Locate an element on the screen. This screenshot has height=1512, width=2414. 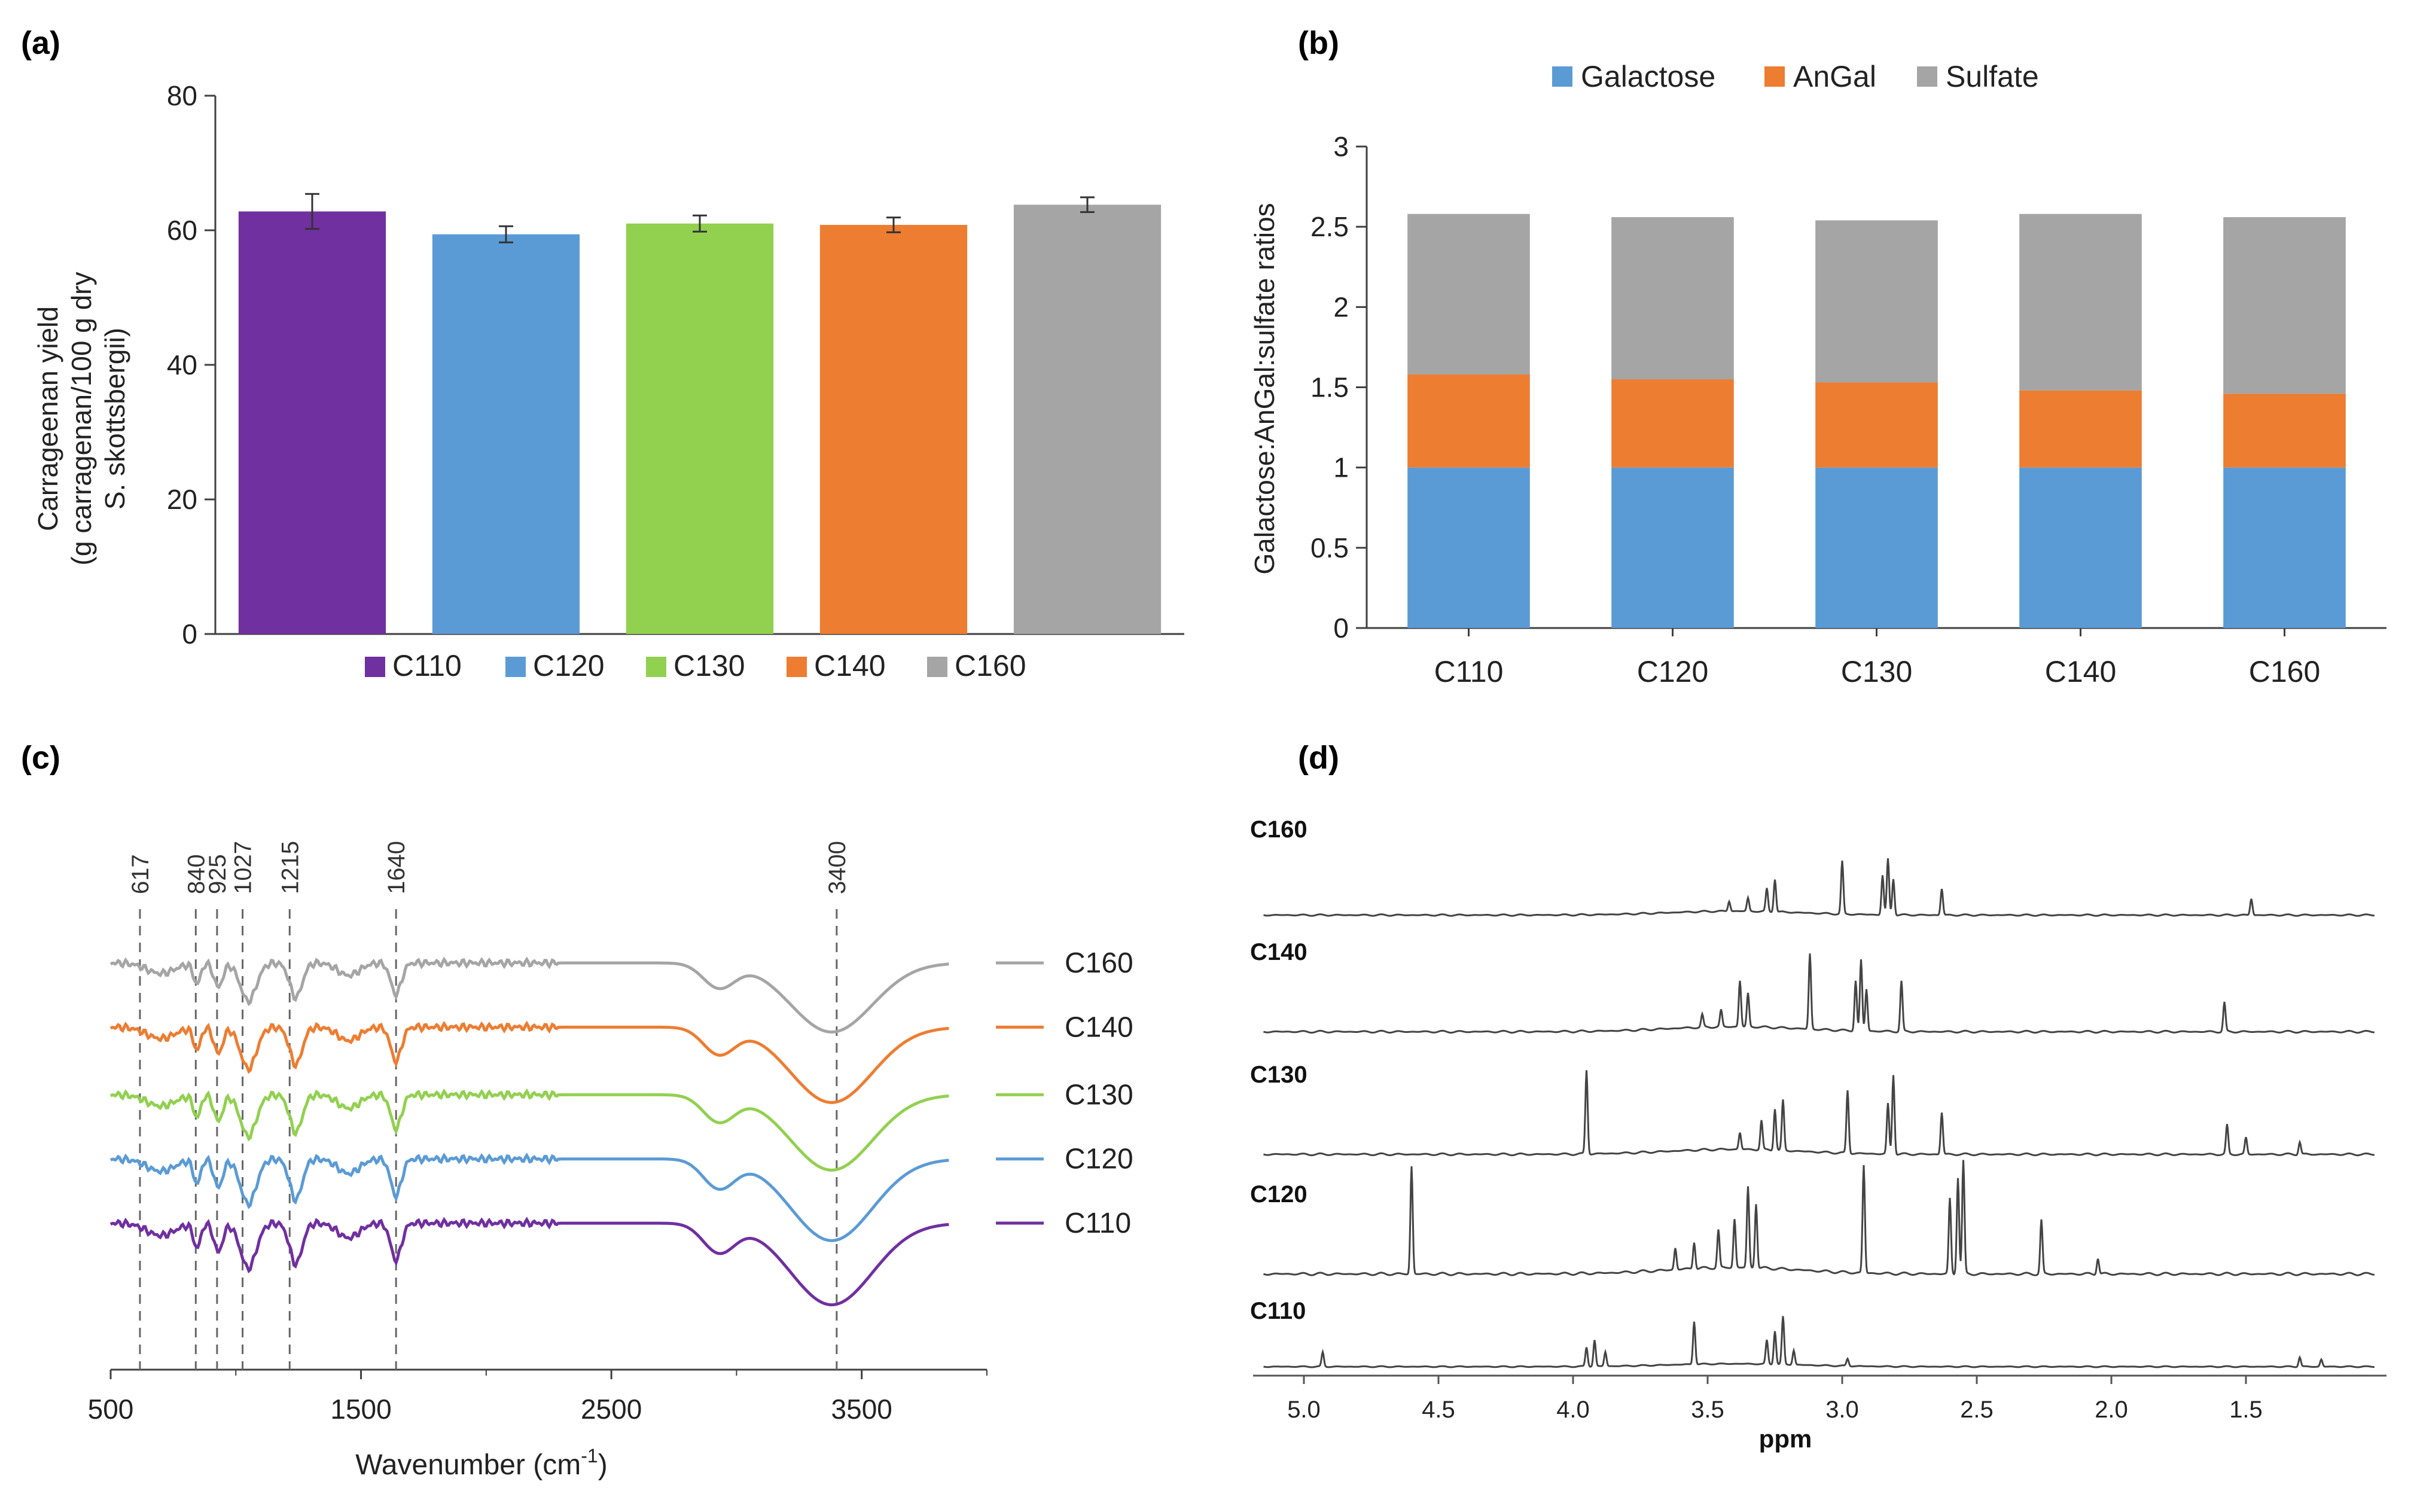
panel-c-peak-label: 3400 is located at coordinates (837, 867).